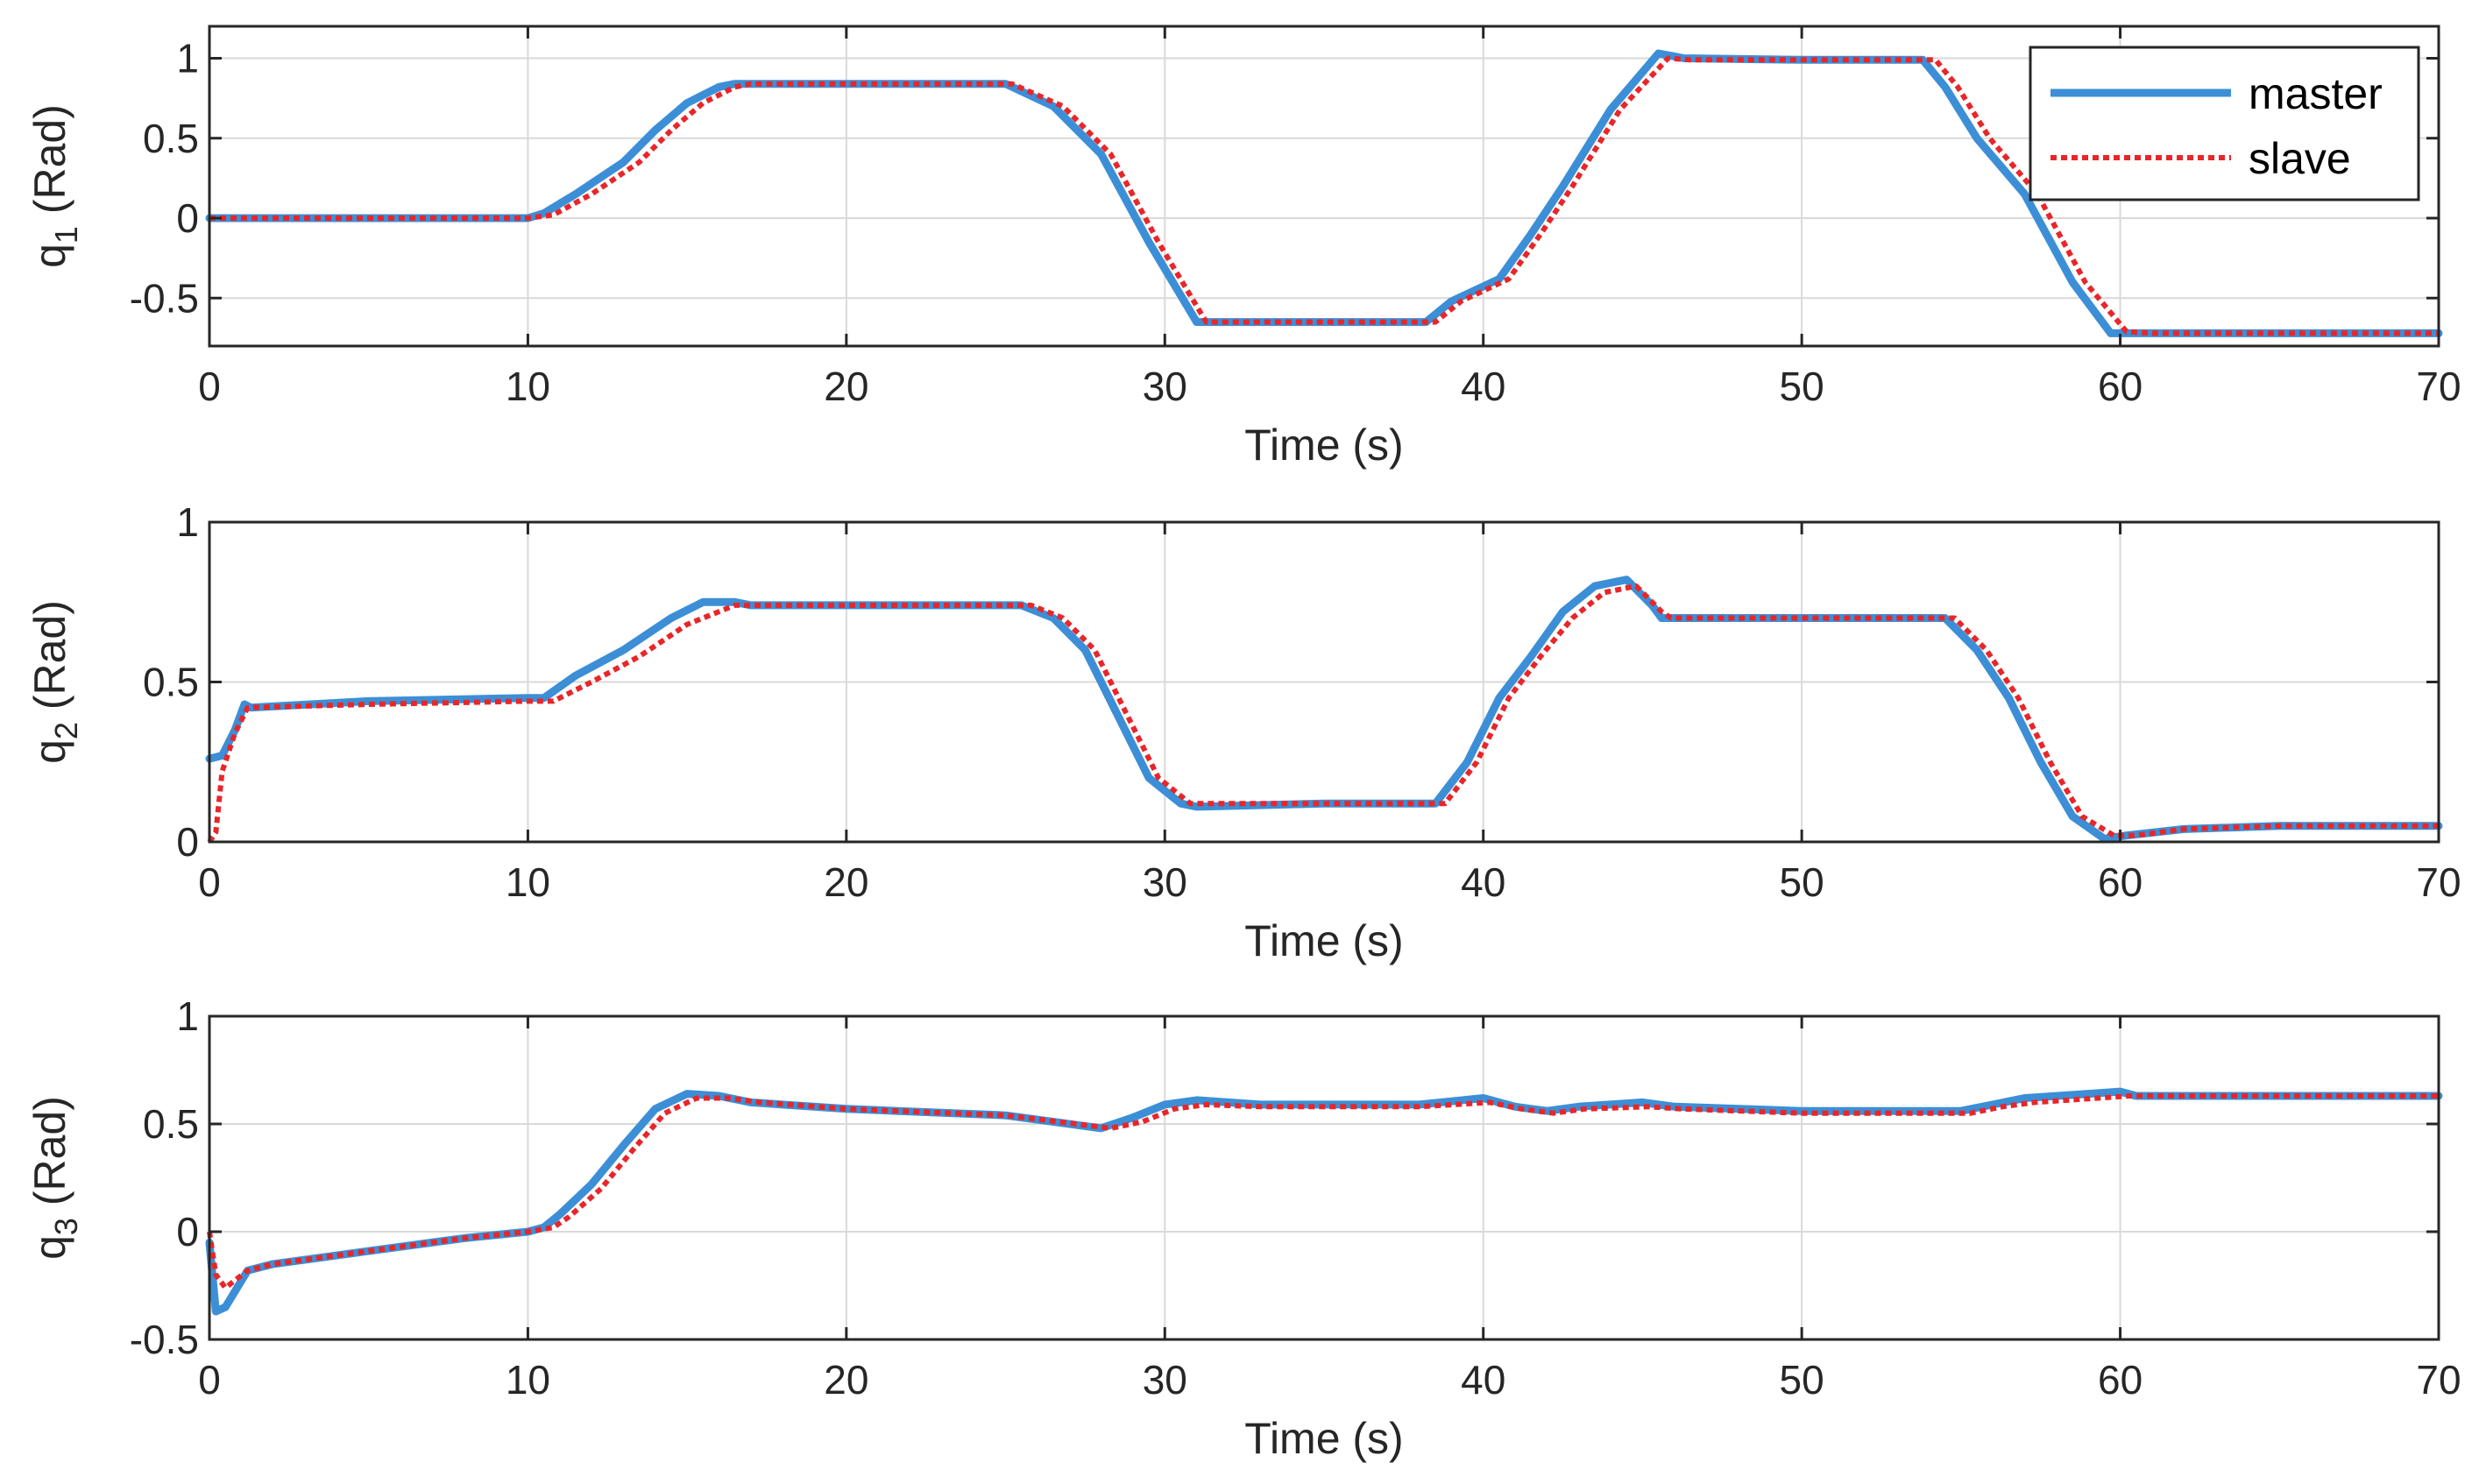 The image size is (2486, 1484). Describe the element at coordinates (2300, 158) in the screenshot. I see `legend-slave-label: slave` at that location.